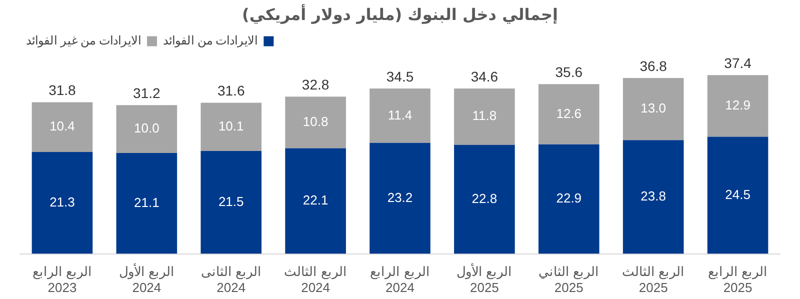 This screenshot has height=299, width=800. Describe the element at coordinates (83, 41) in the screenshot. I see `legend-label: الايرادات من غير الفوائد` at that location.